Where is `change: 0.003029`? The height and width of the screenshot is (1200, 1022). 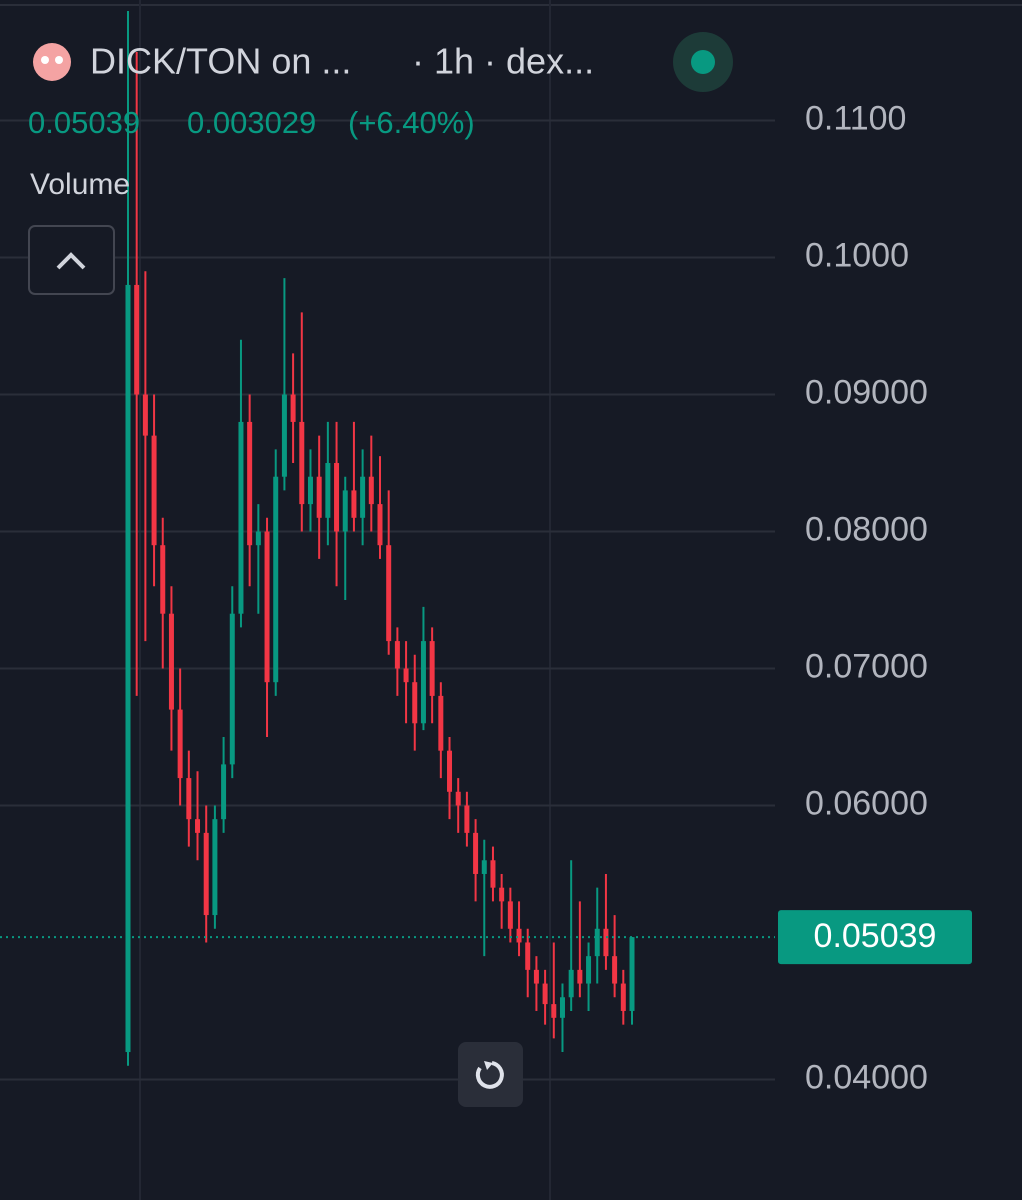 change: 0.003029 is located at coordinates (251, 122).